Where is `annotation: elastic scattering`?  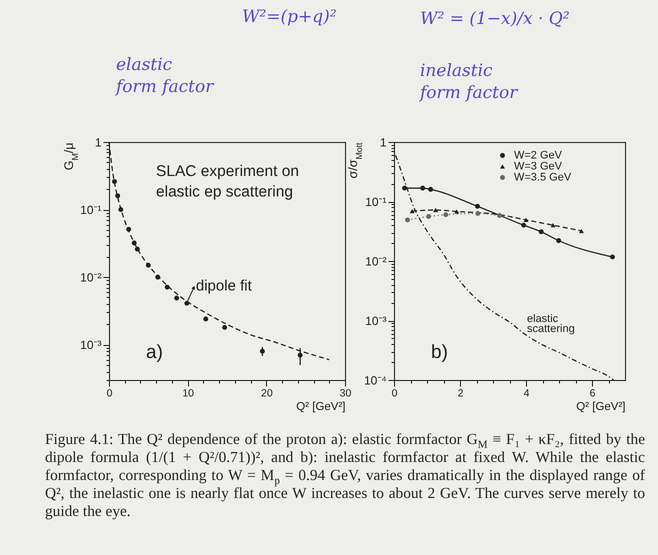 annotation: elastic scattering is located at coordinates (551, 324).